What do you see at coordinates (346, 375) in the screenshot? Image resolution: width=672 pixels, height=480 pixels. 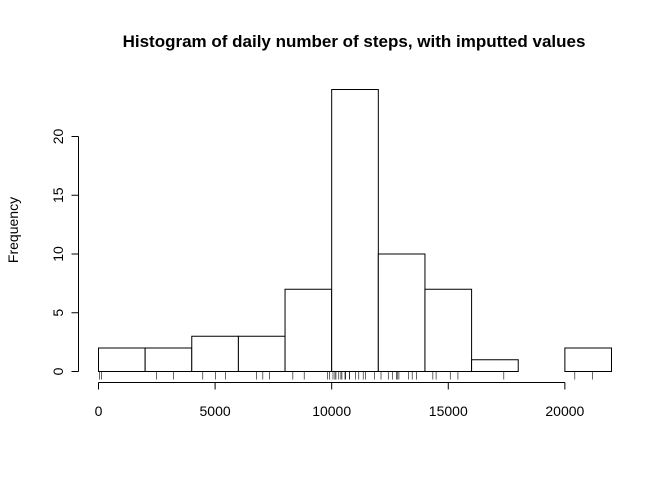 I see `rug-marks` at bounding box center [346, 375].